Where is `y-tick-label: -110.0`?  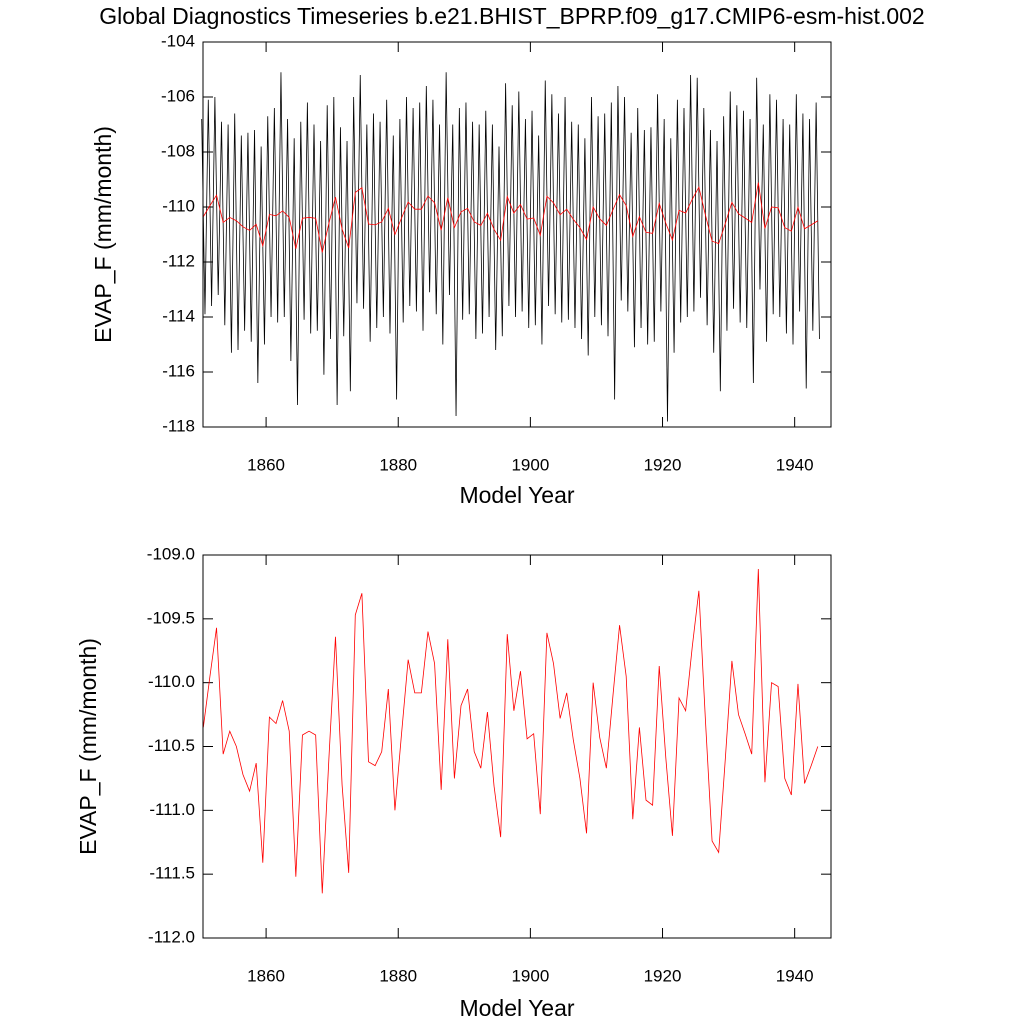 y-tick-label: -110.0 is located at coordinates (171, 681).